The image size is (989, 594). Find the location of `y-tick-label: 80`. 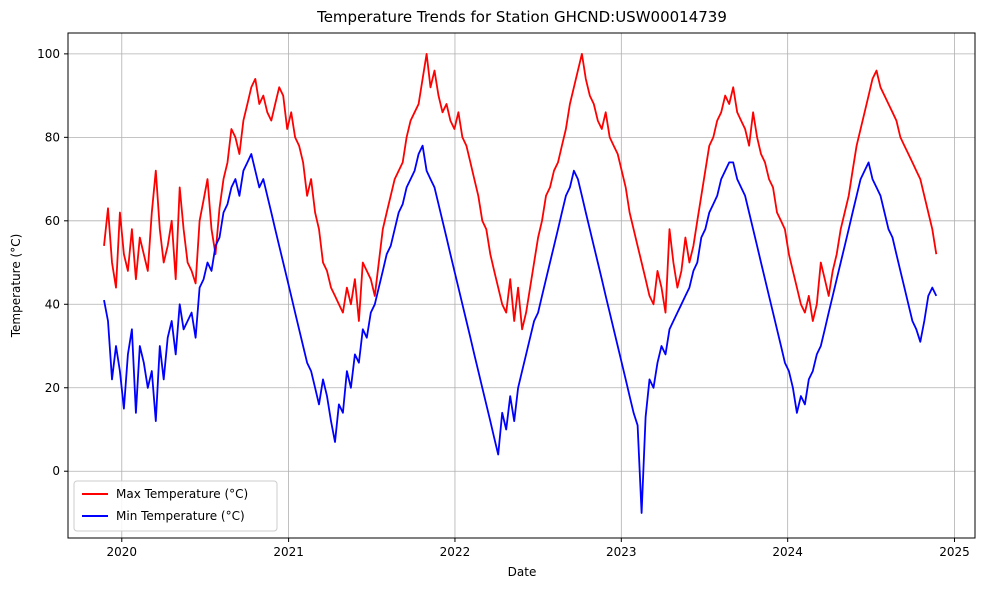

y-tick-label: 80 is located at coordinates (52, 137).